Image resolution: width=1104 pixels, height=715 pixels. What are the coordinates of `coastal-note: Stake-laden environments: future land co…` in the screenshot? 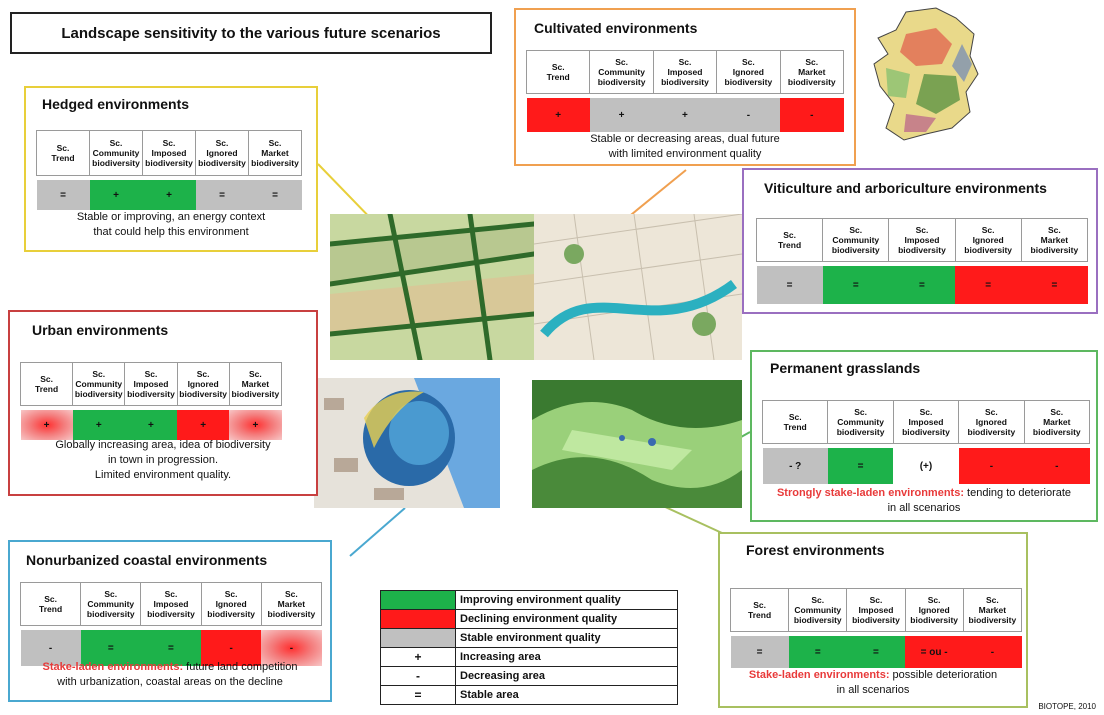 It's located at (170, 675).